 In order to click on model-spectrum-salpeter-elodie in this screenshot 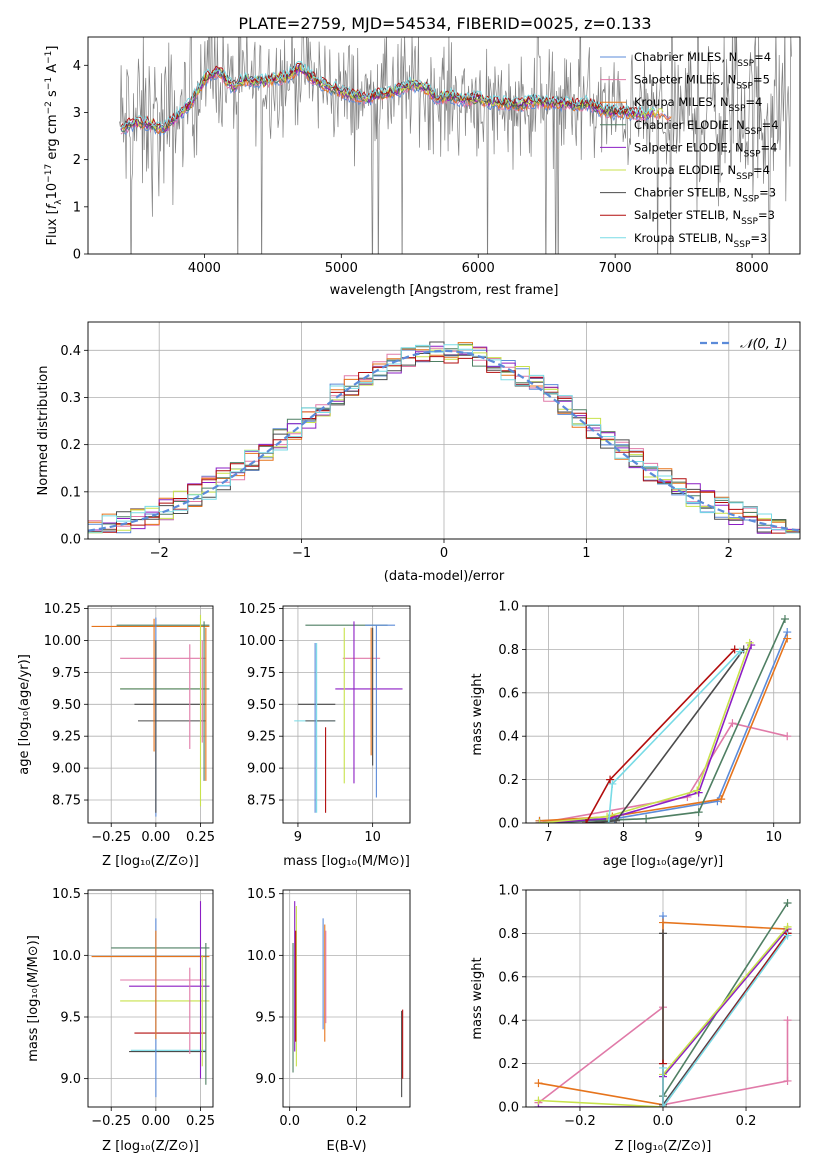, I will do `click(388, 98)`.